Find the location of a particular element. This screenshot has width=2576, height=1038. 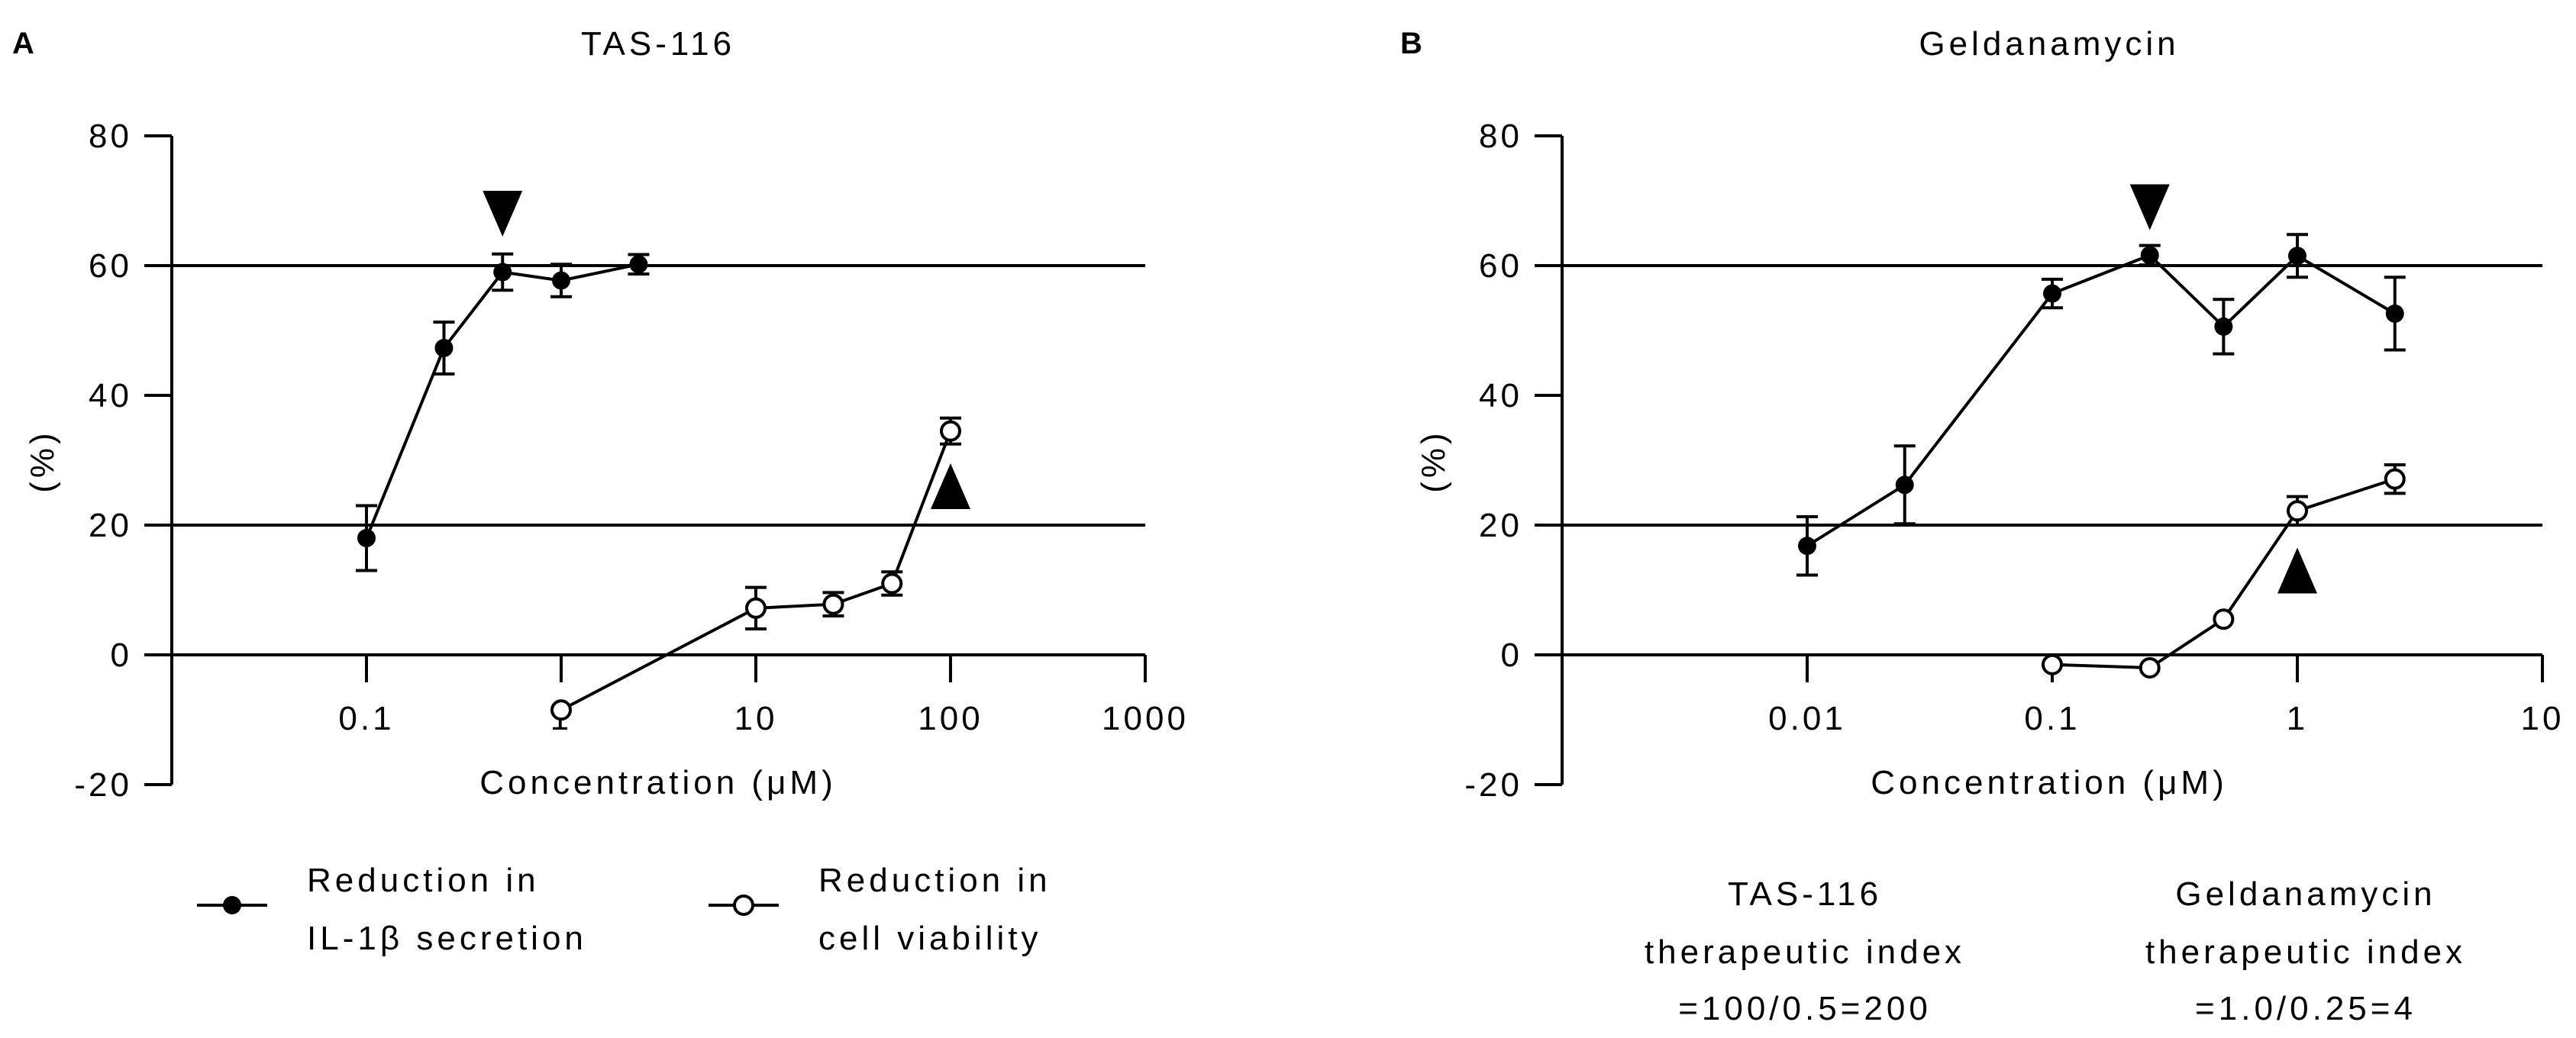

panel-a-xlabel: Concentration (μM) is located at coordinates (657, 782).